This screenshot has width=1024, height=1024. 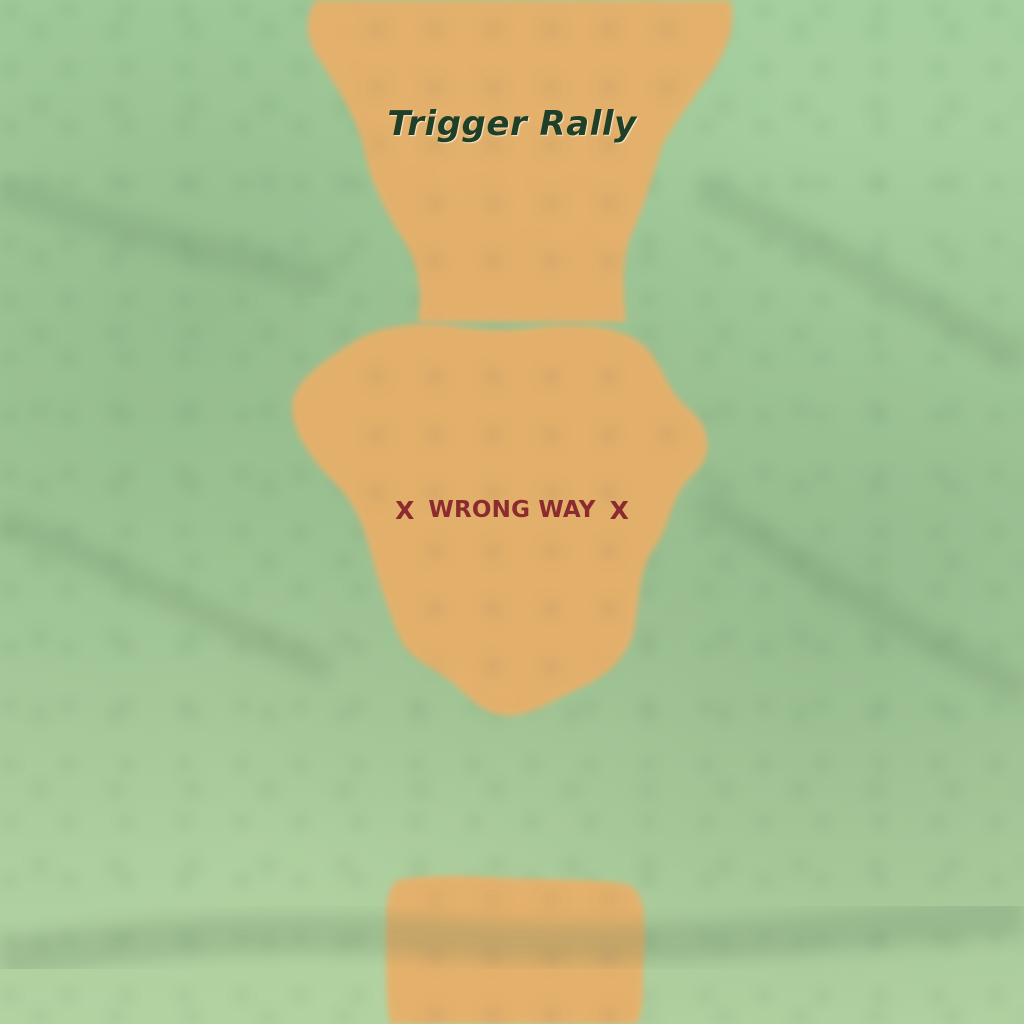 I want to click on game-title: Trigger Rally, so click(x=512, y=124).